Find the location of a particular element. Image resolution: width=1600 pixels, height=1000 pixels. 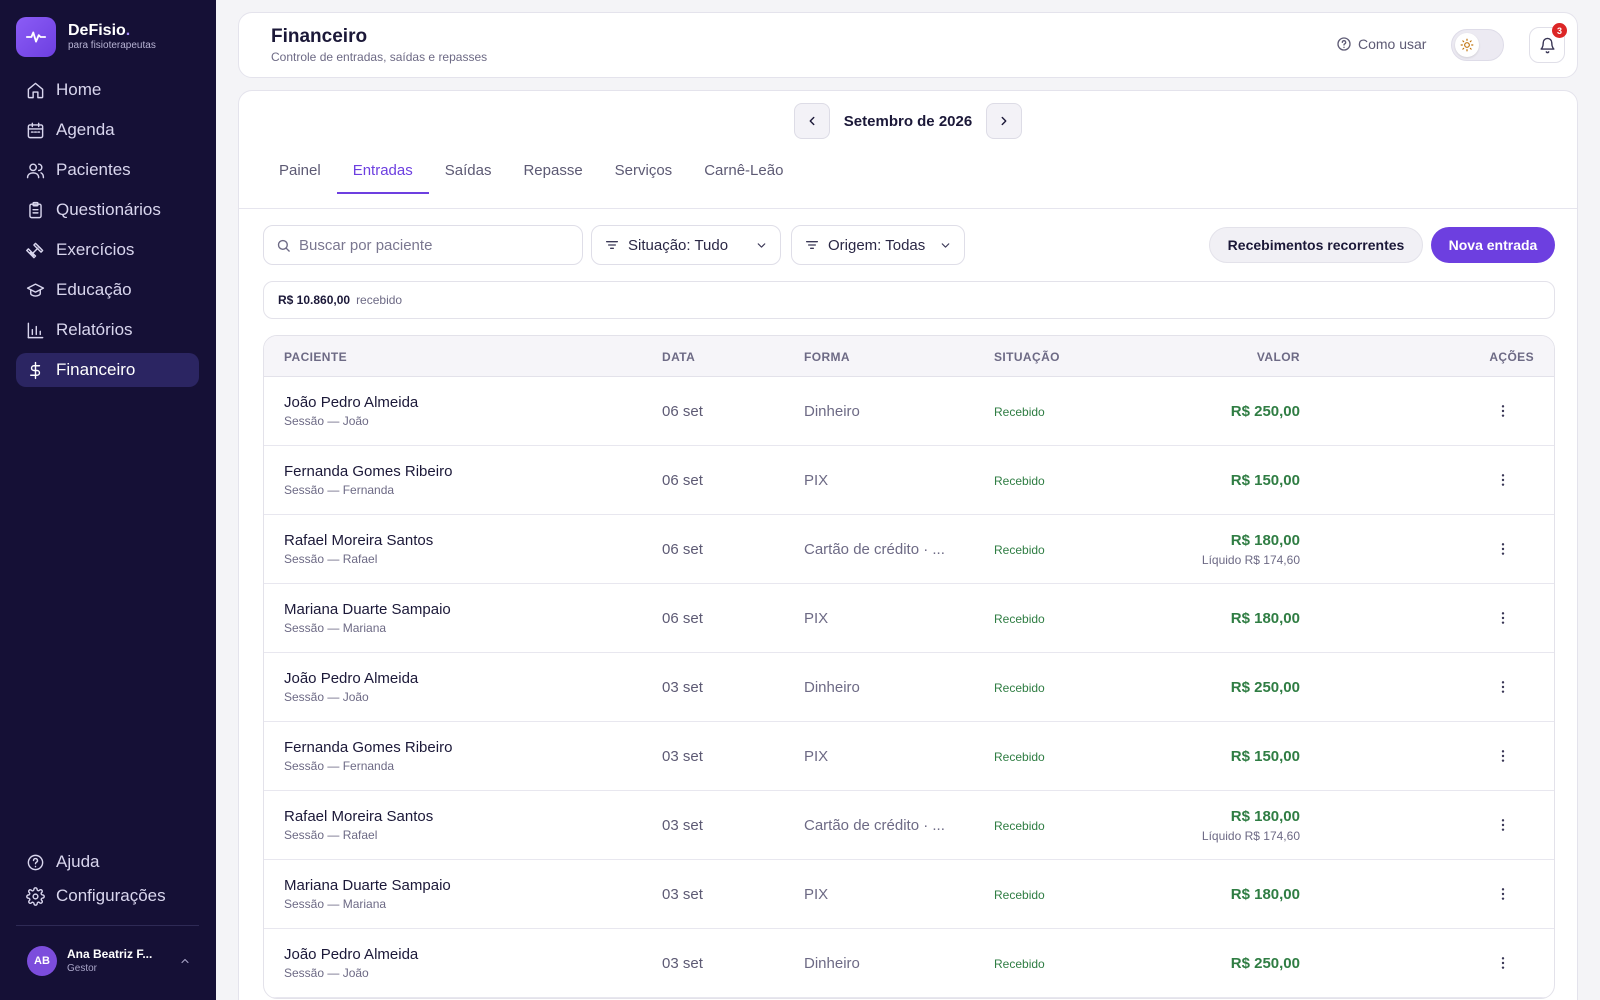

status-filter-value: Situação: Tudo is located at coordinates (678, 245).